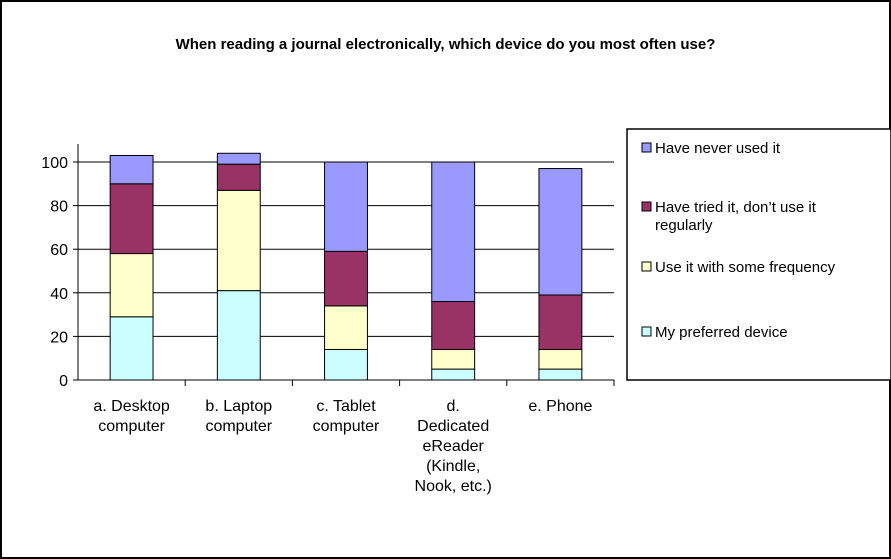 This screenshot has width=891, height=559. Describe the element at coordinates (718, 148) in the screenshot. I see `legend-label: Have never used it` at that location.